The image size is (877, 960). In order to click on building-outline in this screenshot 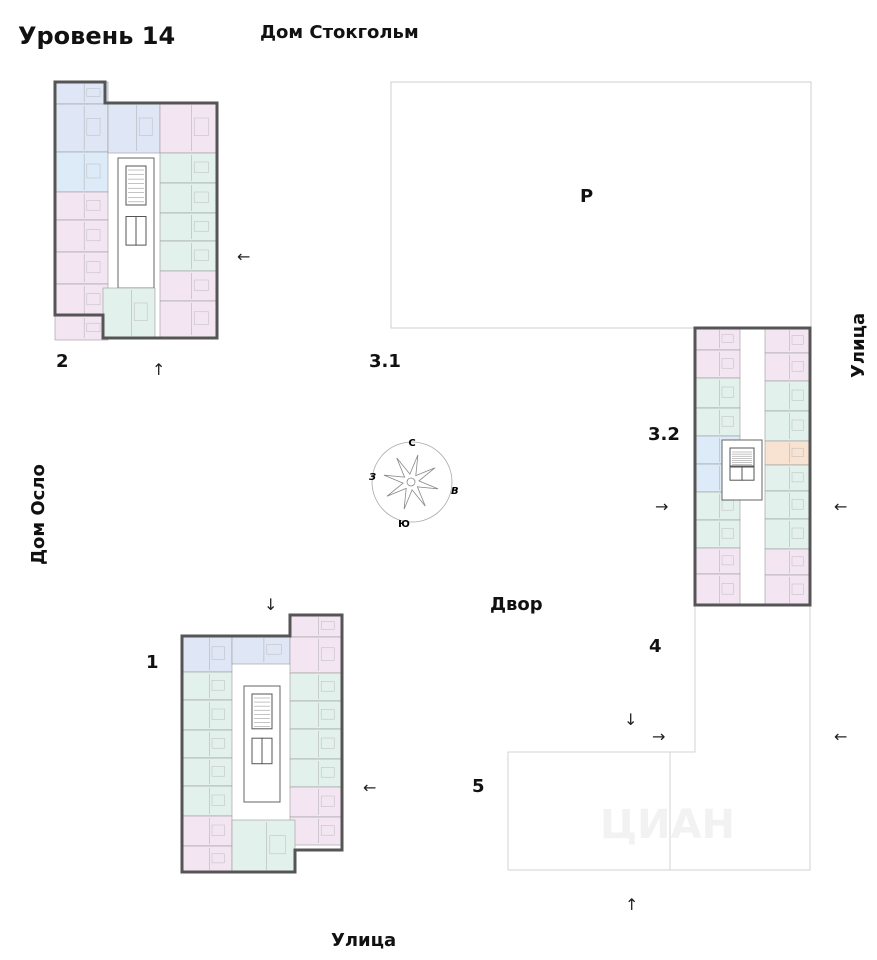, I will do `click(136, 210)`.